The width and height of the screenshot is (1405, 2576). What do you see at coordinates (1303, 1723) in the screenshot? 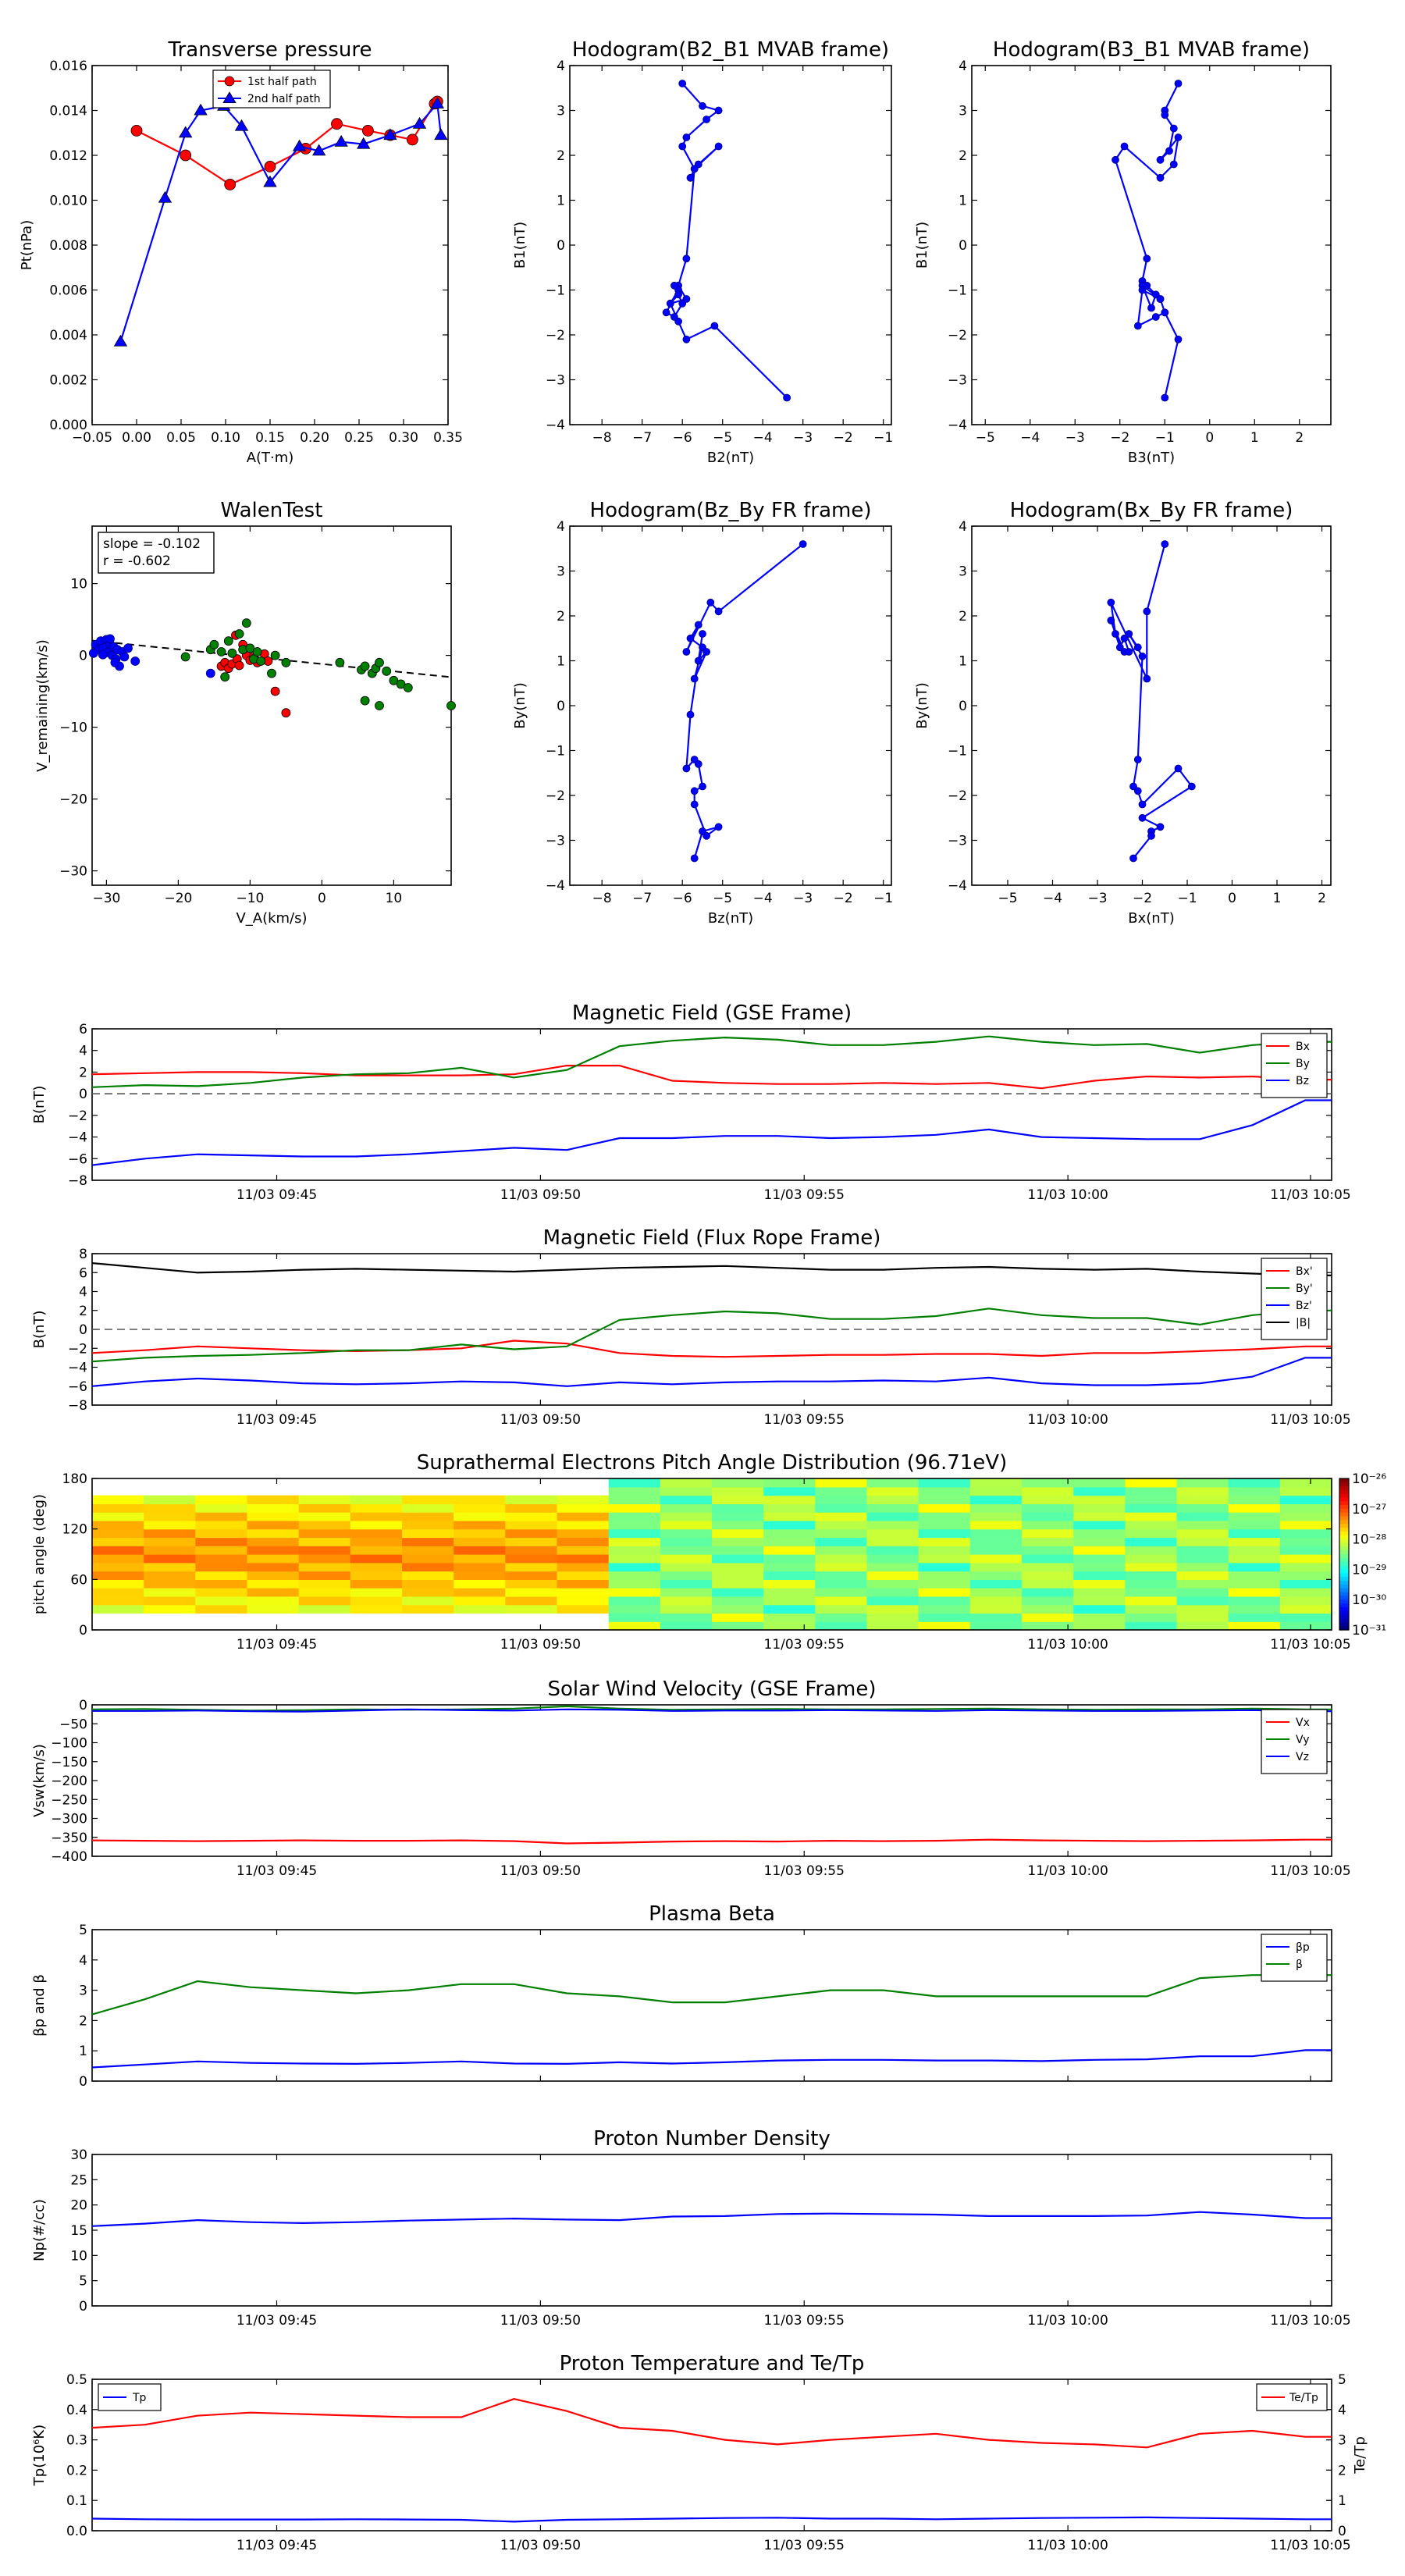
I see `legend-label: Vx` at bounding box center [1303, 1723].